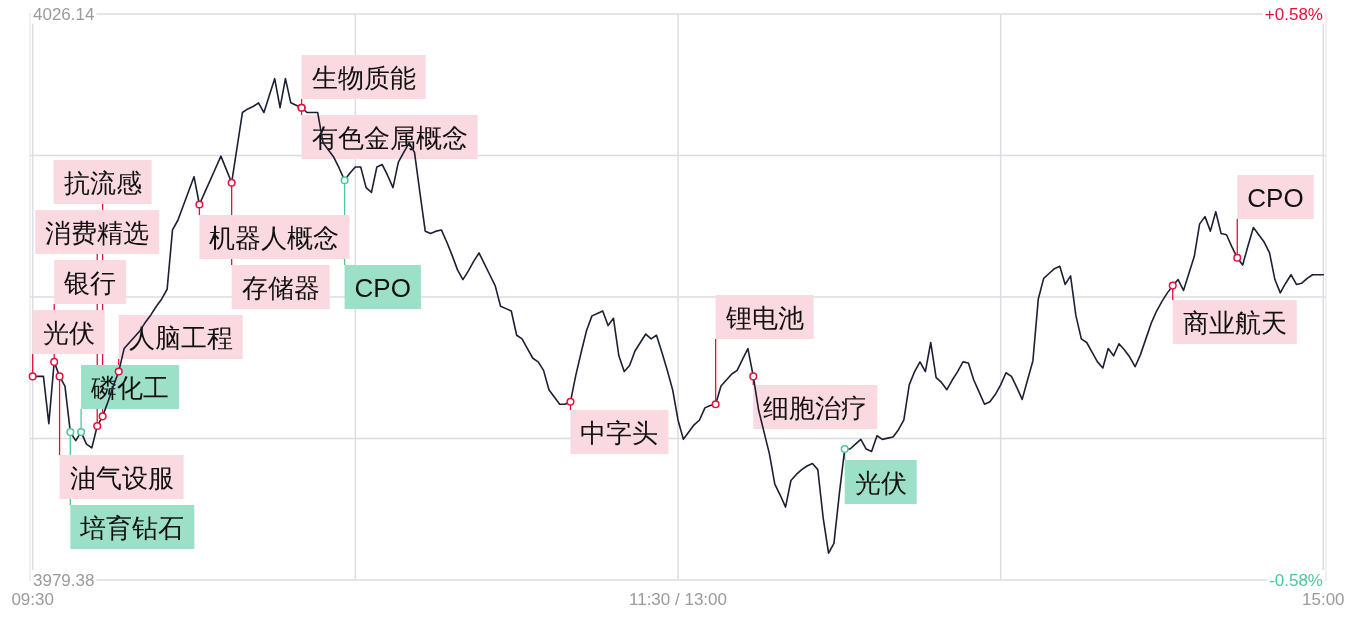  Describe the element at coordinates (280, 288) in the screenshot. I see `data-label: 存储器` at that location.